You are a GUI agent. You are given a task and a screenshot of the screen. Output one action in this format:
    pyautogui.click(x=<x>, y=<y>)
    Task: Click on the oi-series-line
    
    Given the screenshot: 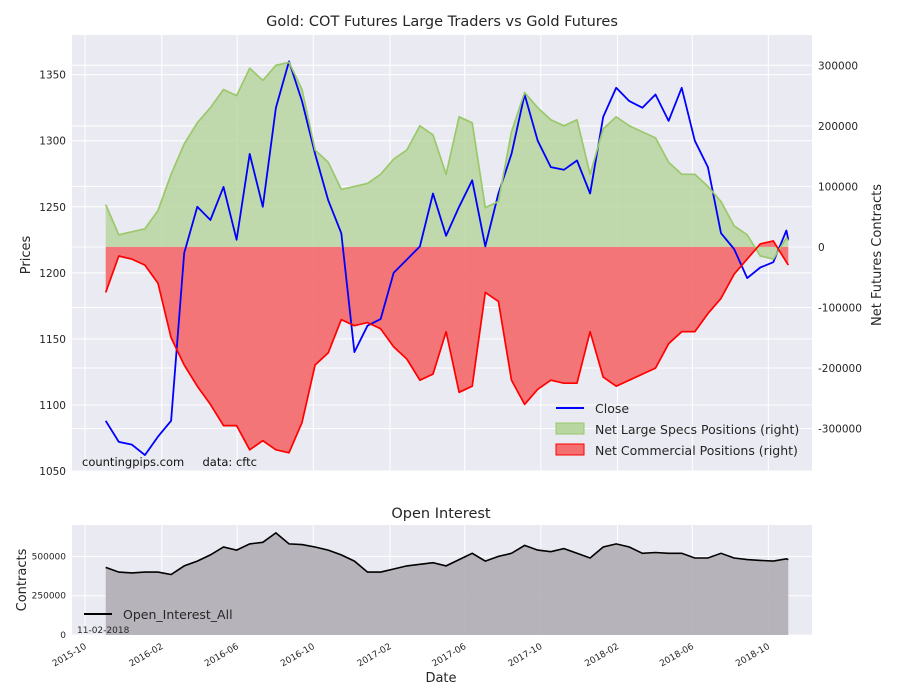 What is the action you would take?
    pyautogui.click(x=447, y=553)
    